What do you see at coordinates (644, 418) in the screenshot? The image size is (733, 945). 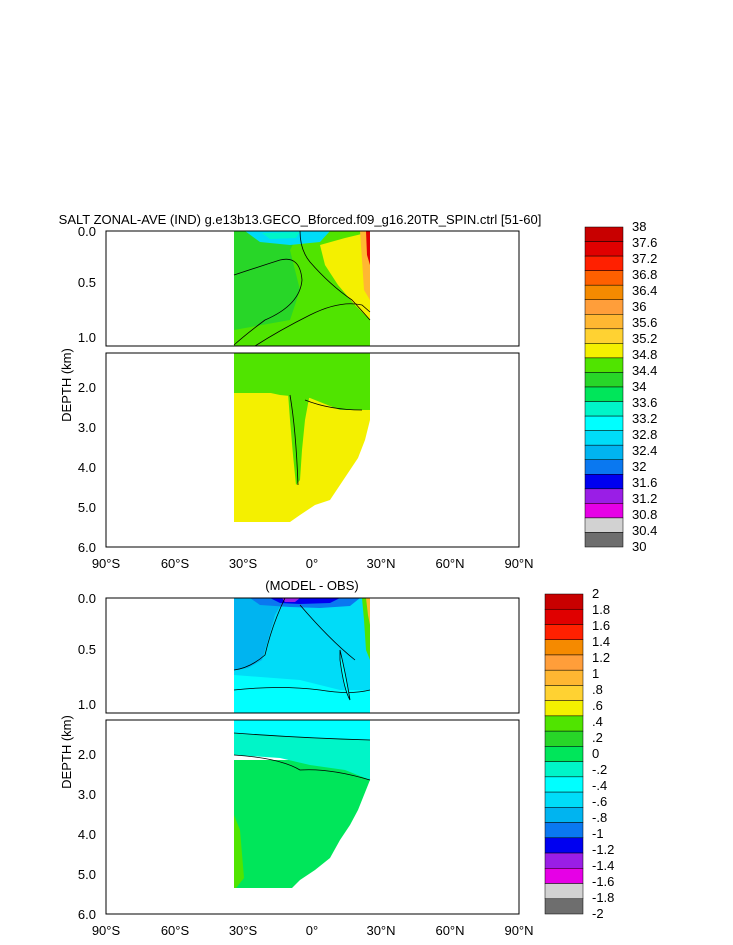 I see `top-colorbar-label-12: 33.2` at bounding box center [644, 418].